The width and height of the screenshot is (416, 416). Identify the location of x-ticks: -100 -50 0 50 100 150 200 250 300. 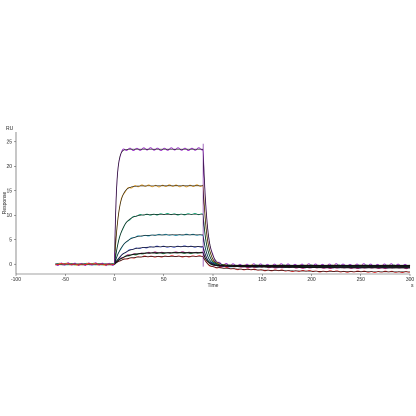
(212, 278).